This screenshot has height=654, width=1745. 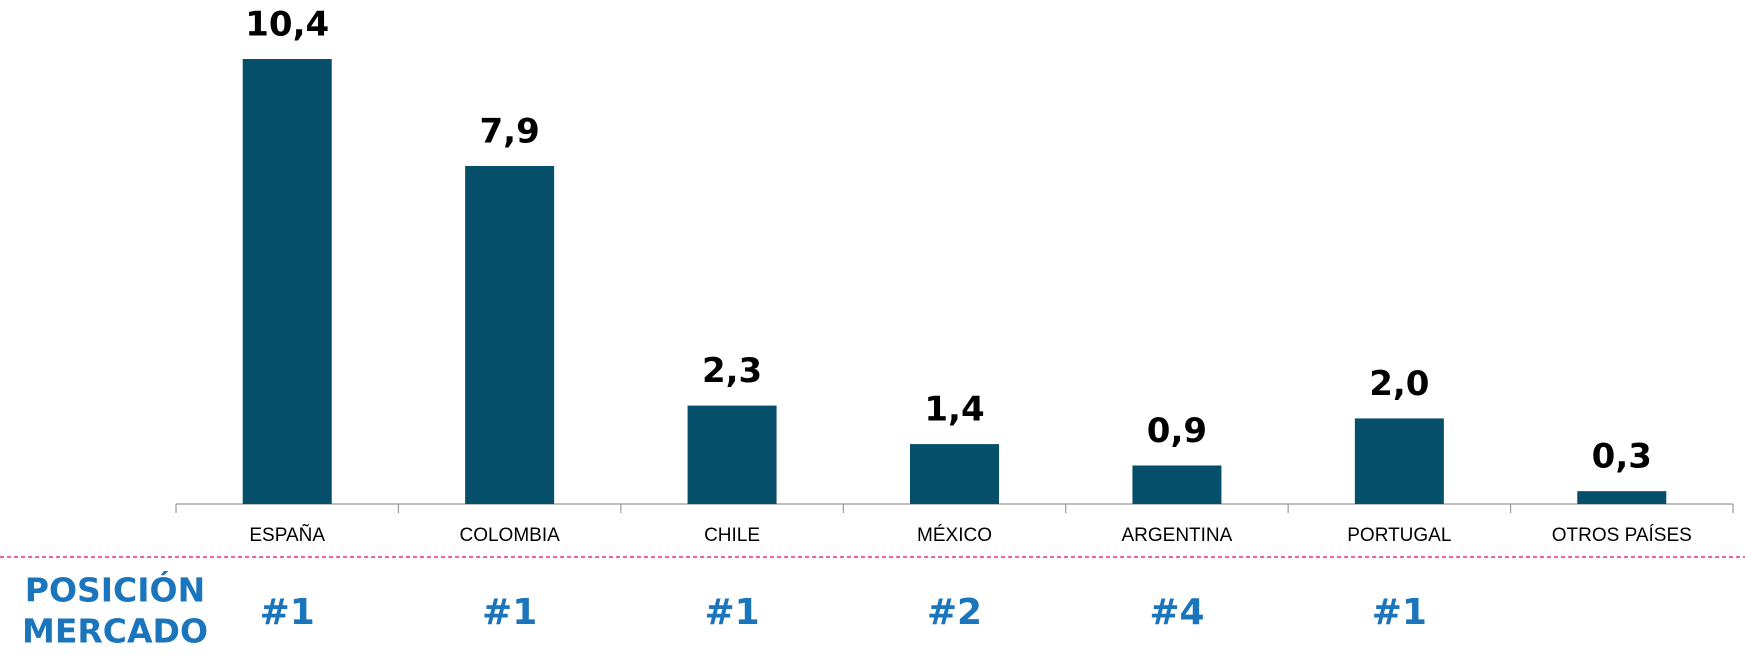 What do you see at coordinates (1622, 457) in the screenshot?
I see `value-label: 0,3` at bounding box center [1622, 457].